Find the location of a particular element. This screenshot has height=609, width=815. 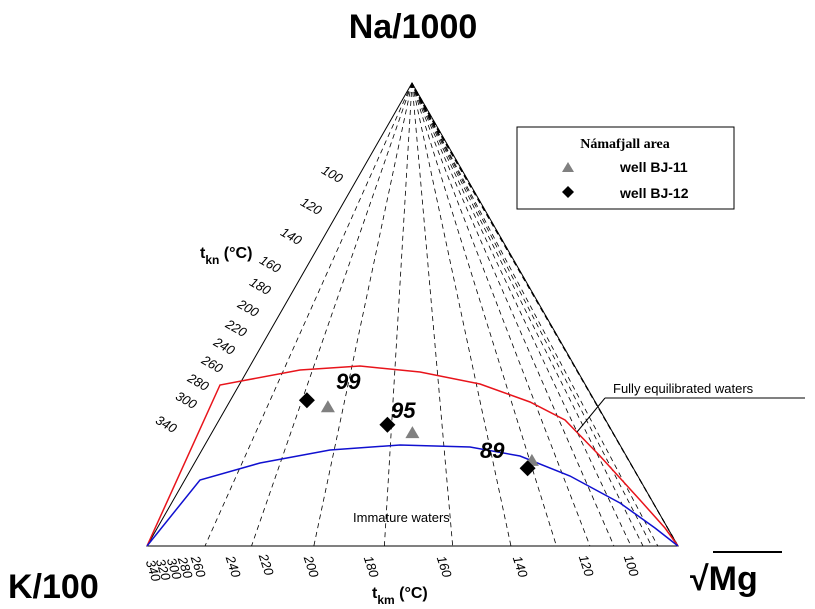

legend-box is located at coordinates (625, 168).